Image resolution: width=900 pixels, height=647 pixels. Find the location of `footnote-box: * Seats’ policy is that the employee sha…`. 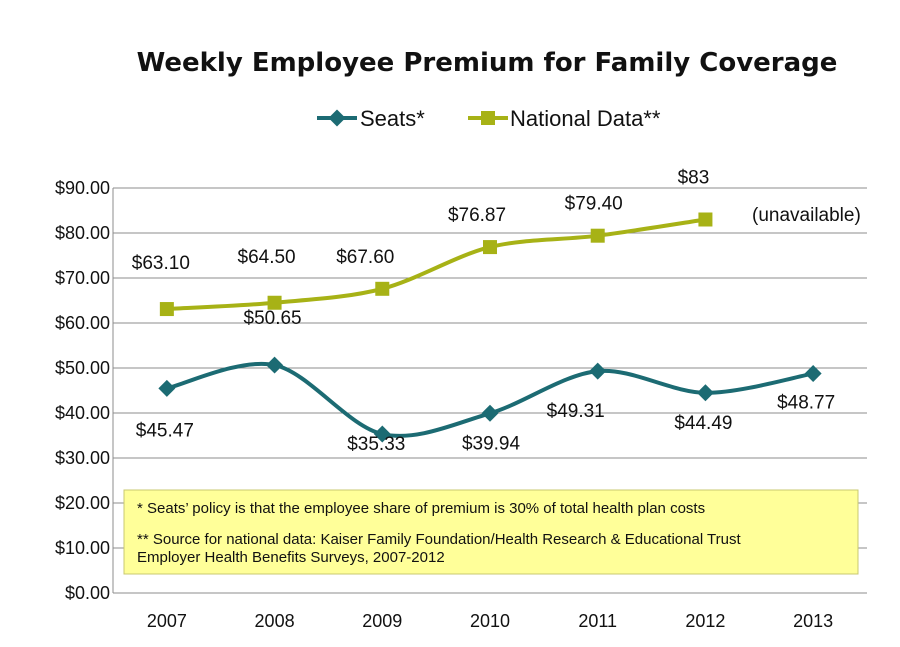

footnote-box: * Seats’ policy is that the employee sha… is located at coordinates (491, 532).